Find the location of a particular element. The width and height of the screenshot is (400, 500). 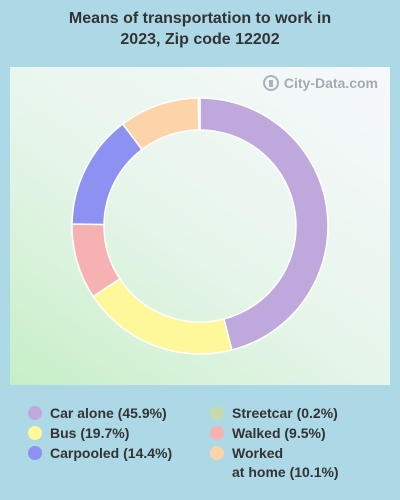

watermark-text: City-Data.com is located at coordinates (330, 83).